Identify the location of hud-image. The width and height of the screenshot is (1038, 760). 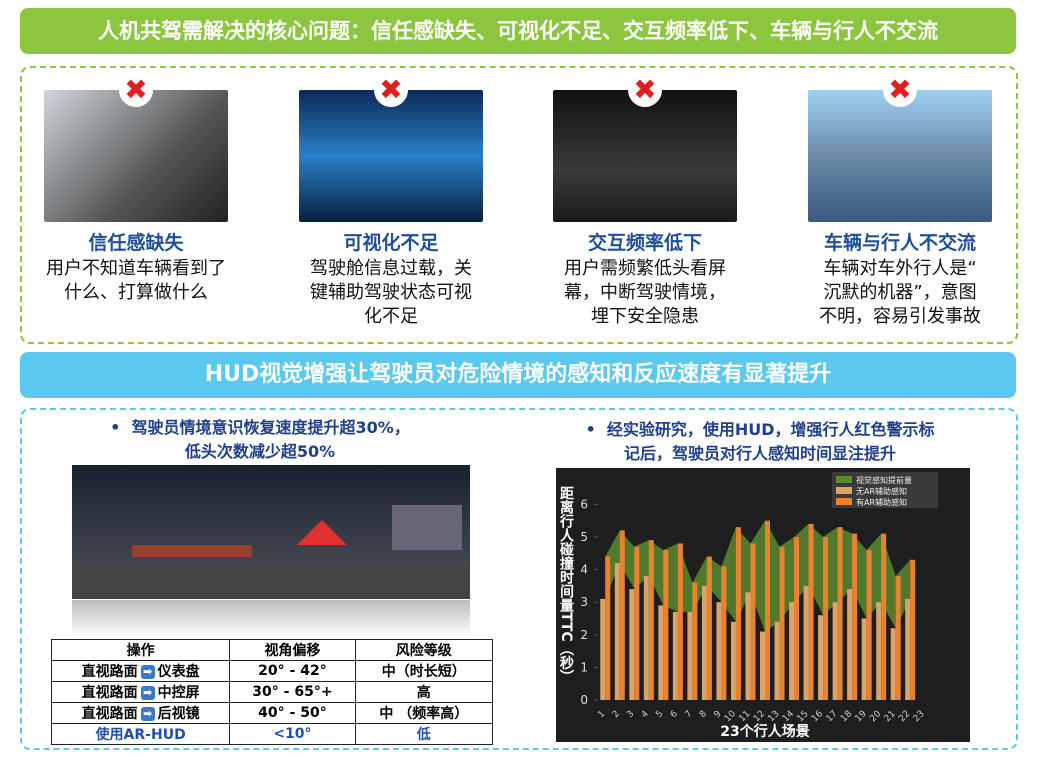
(271, 532).